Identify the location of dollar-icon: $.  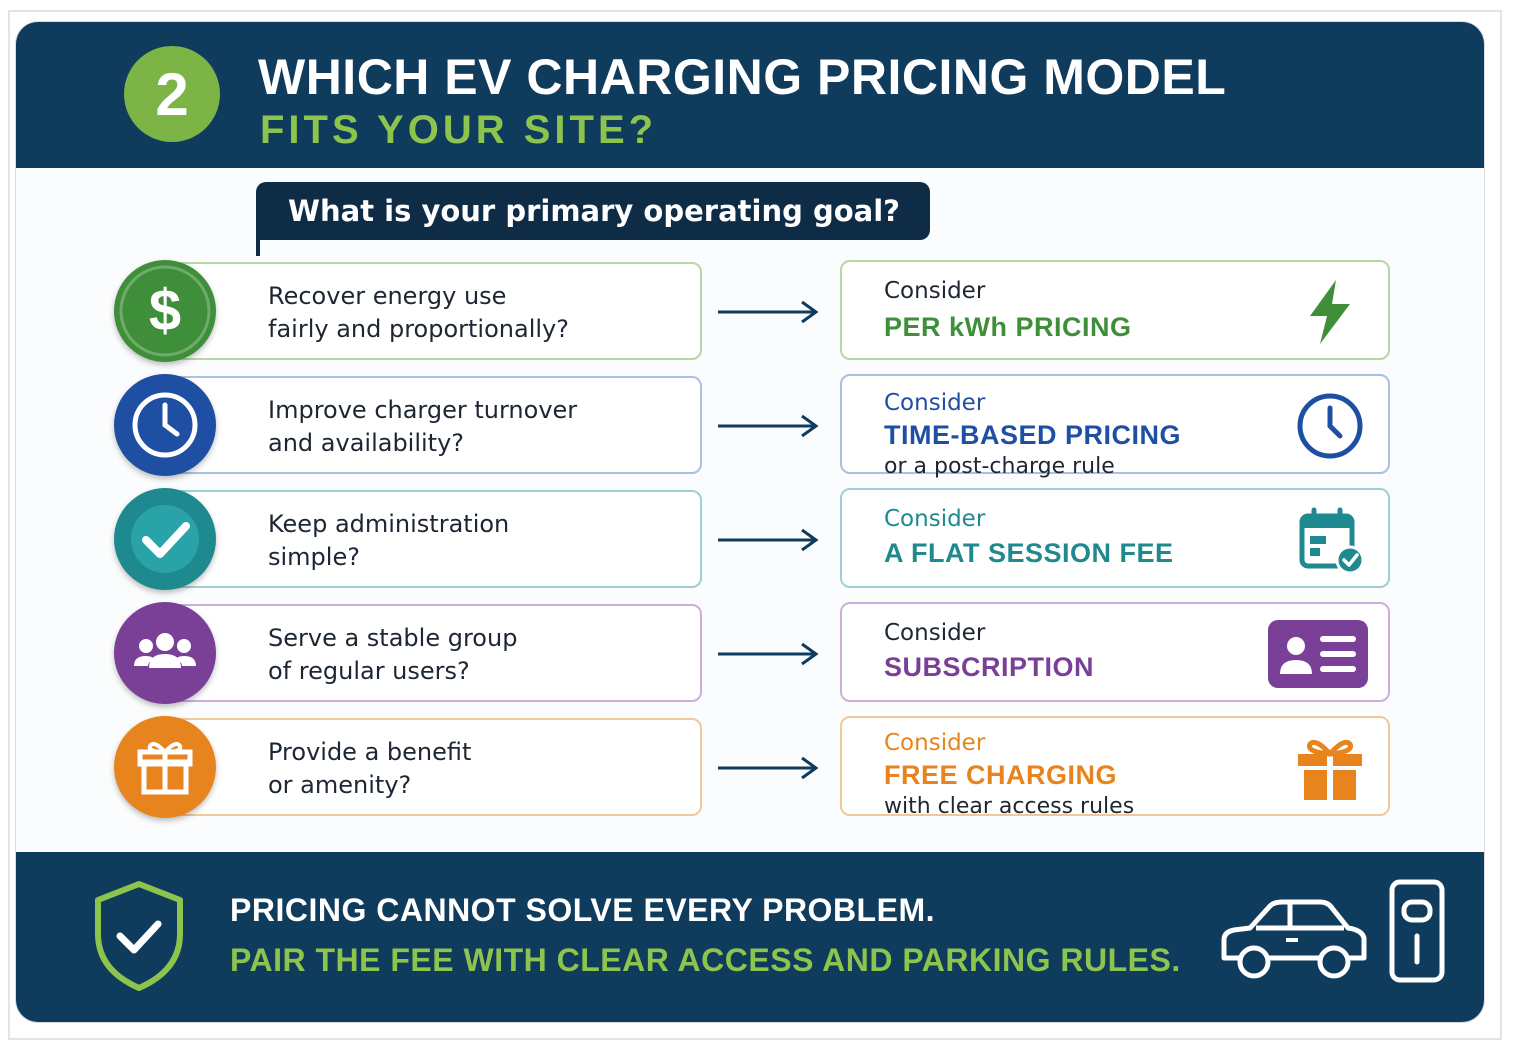
(165, 311).